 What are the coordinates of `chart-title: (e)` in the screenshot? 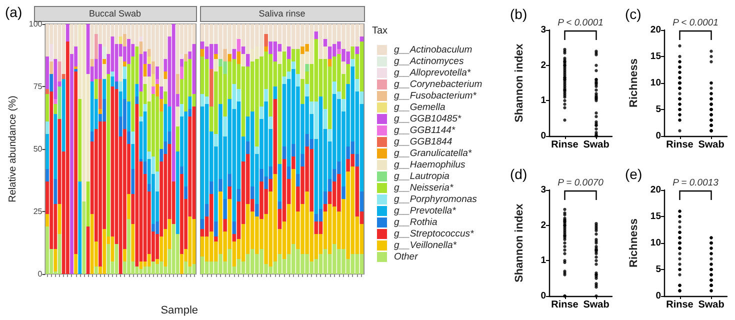 It's located at (633, 174).